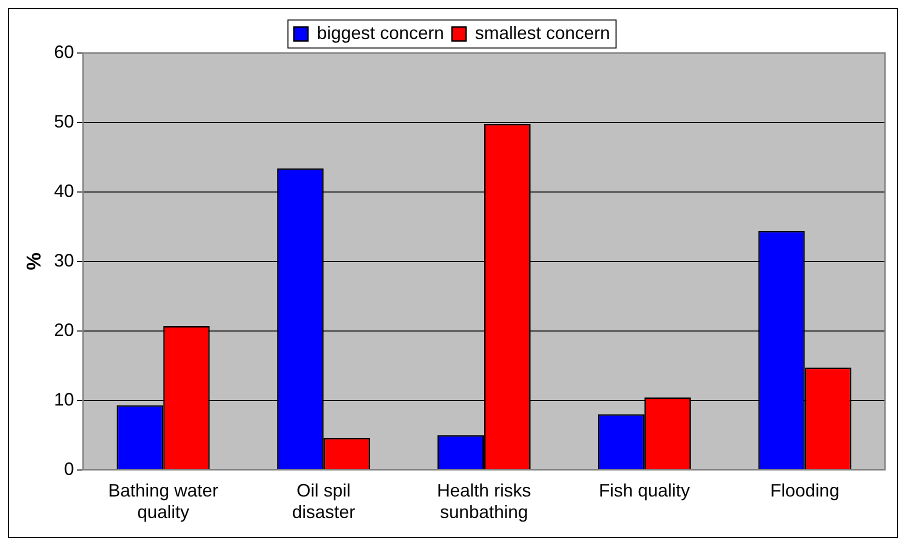 This screenshot has height=546, width=906. I want to click on x-tick-label: Flooding, so click(805, 490).